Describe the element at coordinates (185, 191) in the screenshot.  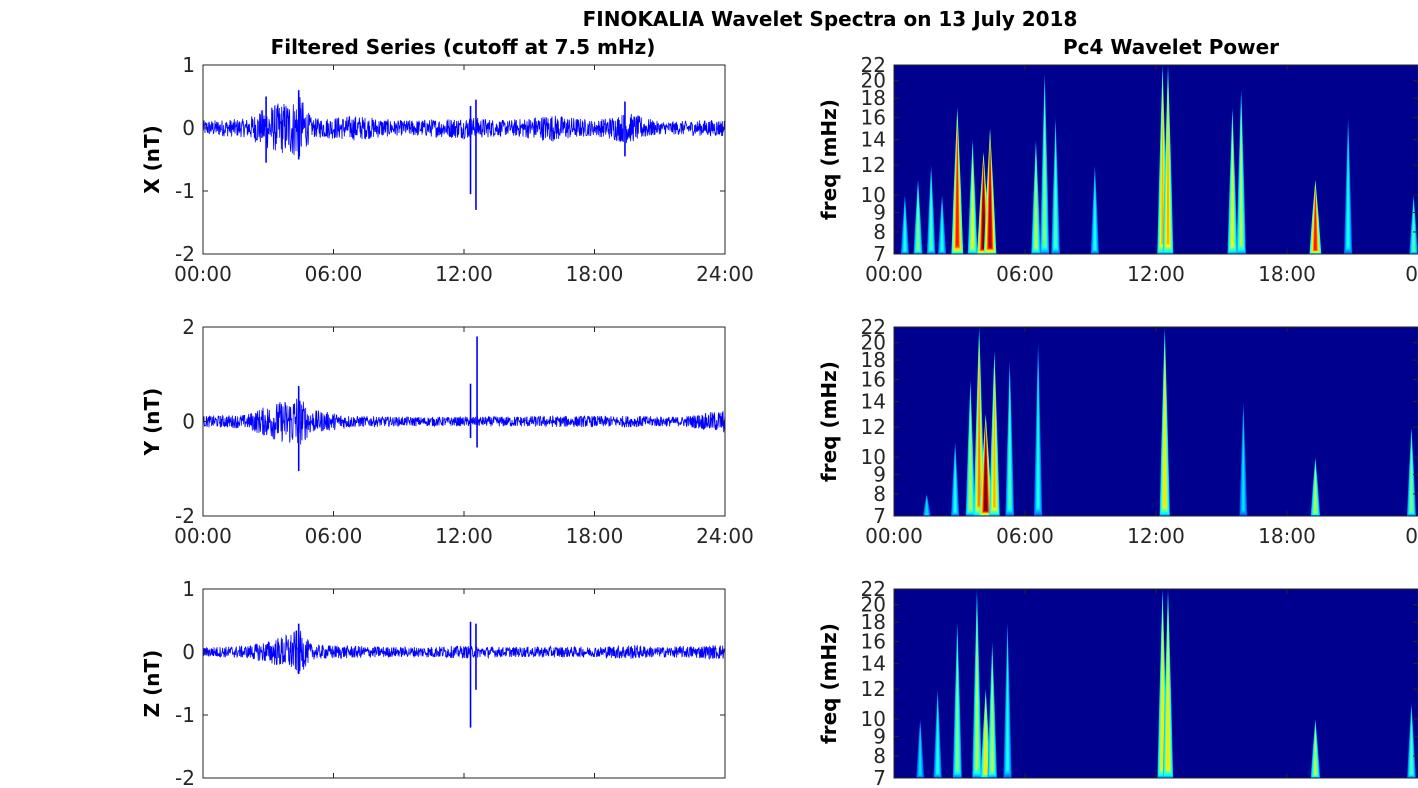
I see `y-tick-label: -1` at that location.